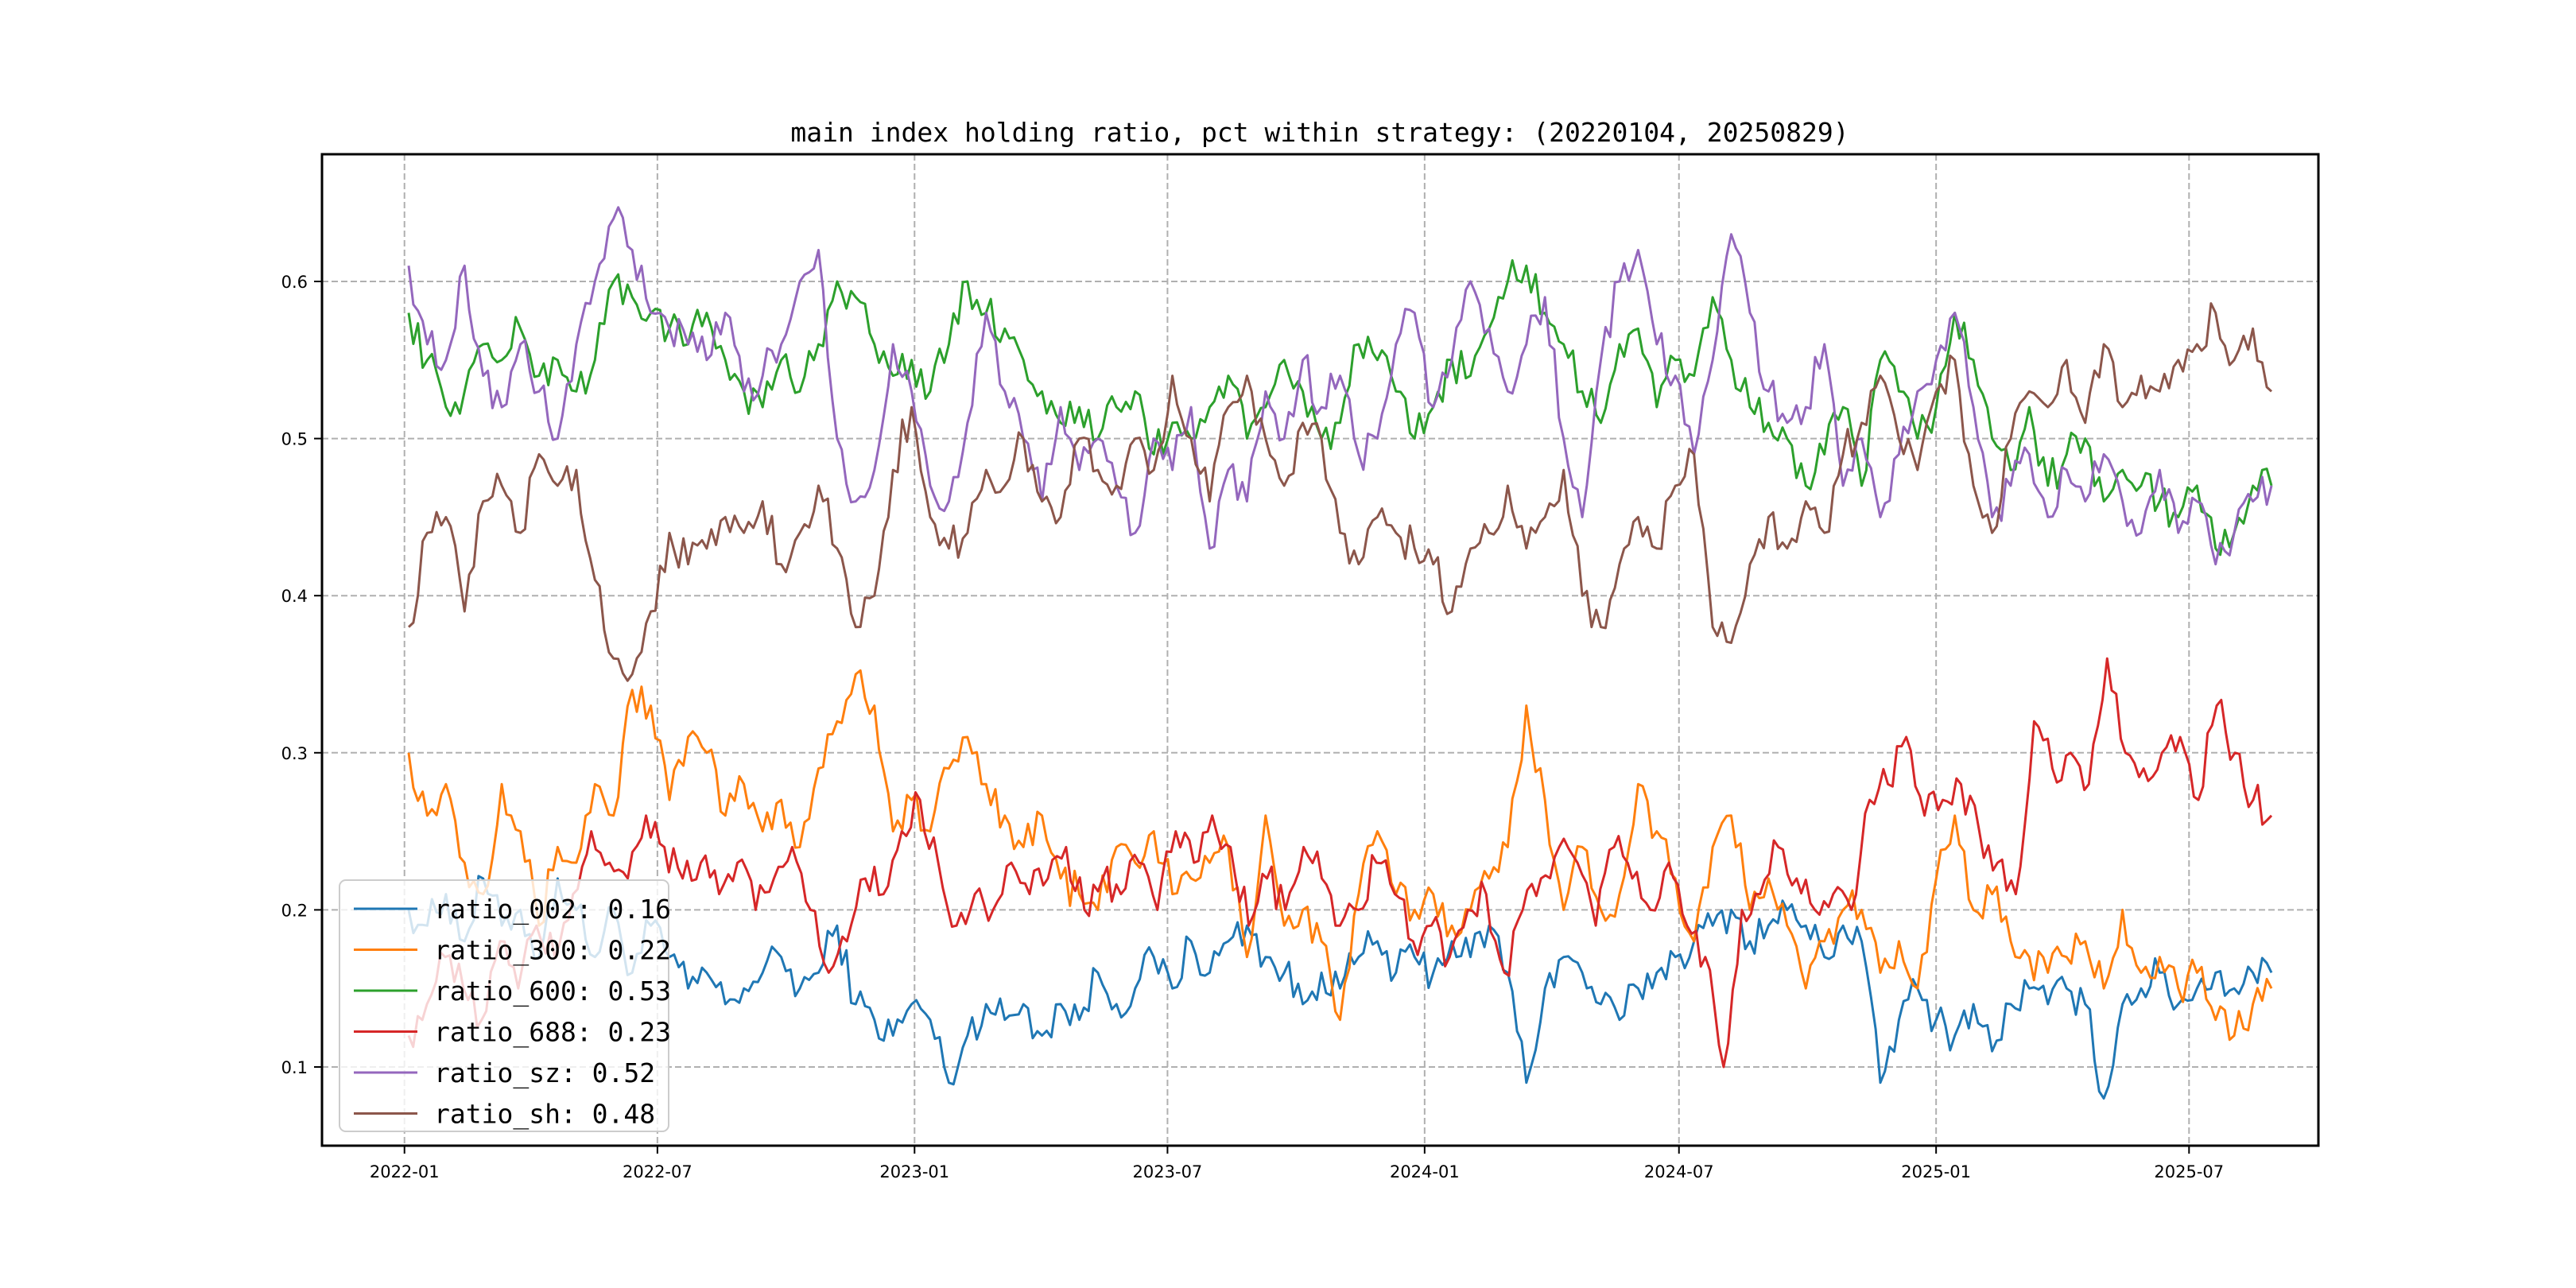  I want to click on y-tick-label: 0.1, so click(294, 1067).